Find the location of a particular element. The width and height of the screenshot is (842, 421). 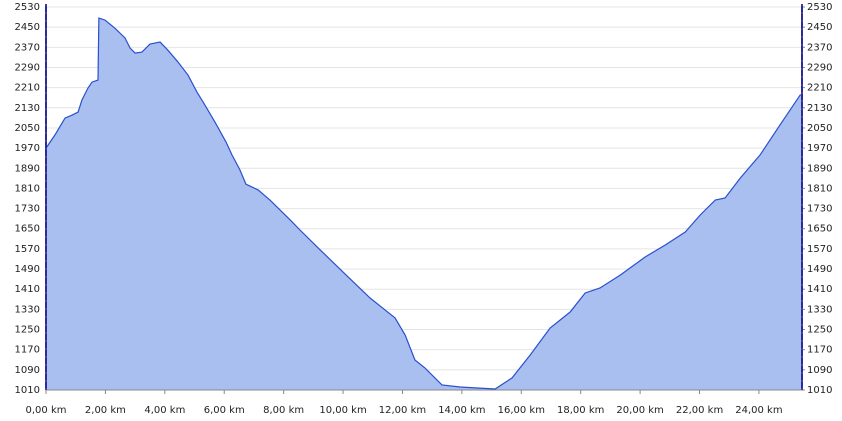

x-tick-label: 10,00 km is located at coordinates (342, 410).